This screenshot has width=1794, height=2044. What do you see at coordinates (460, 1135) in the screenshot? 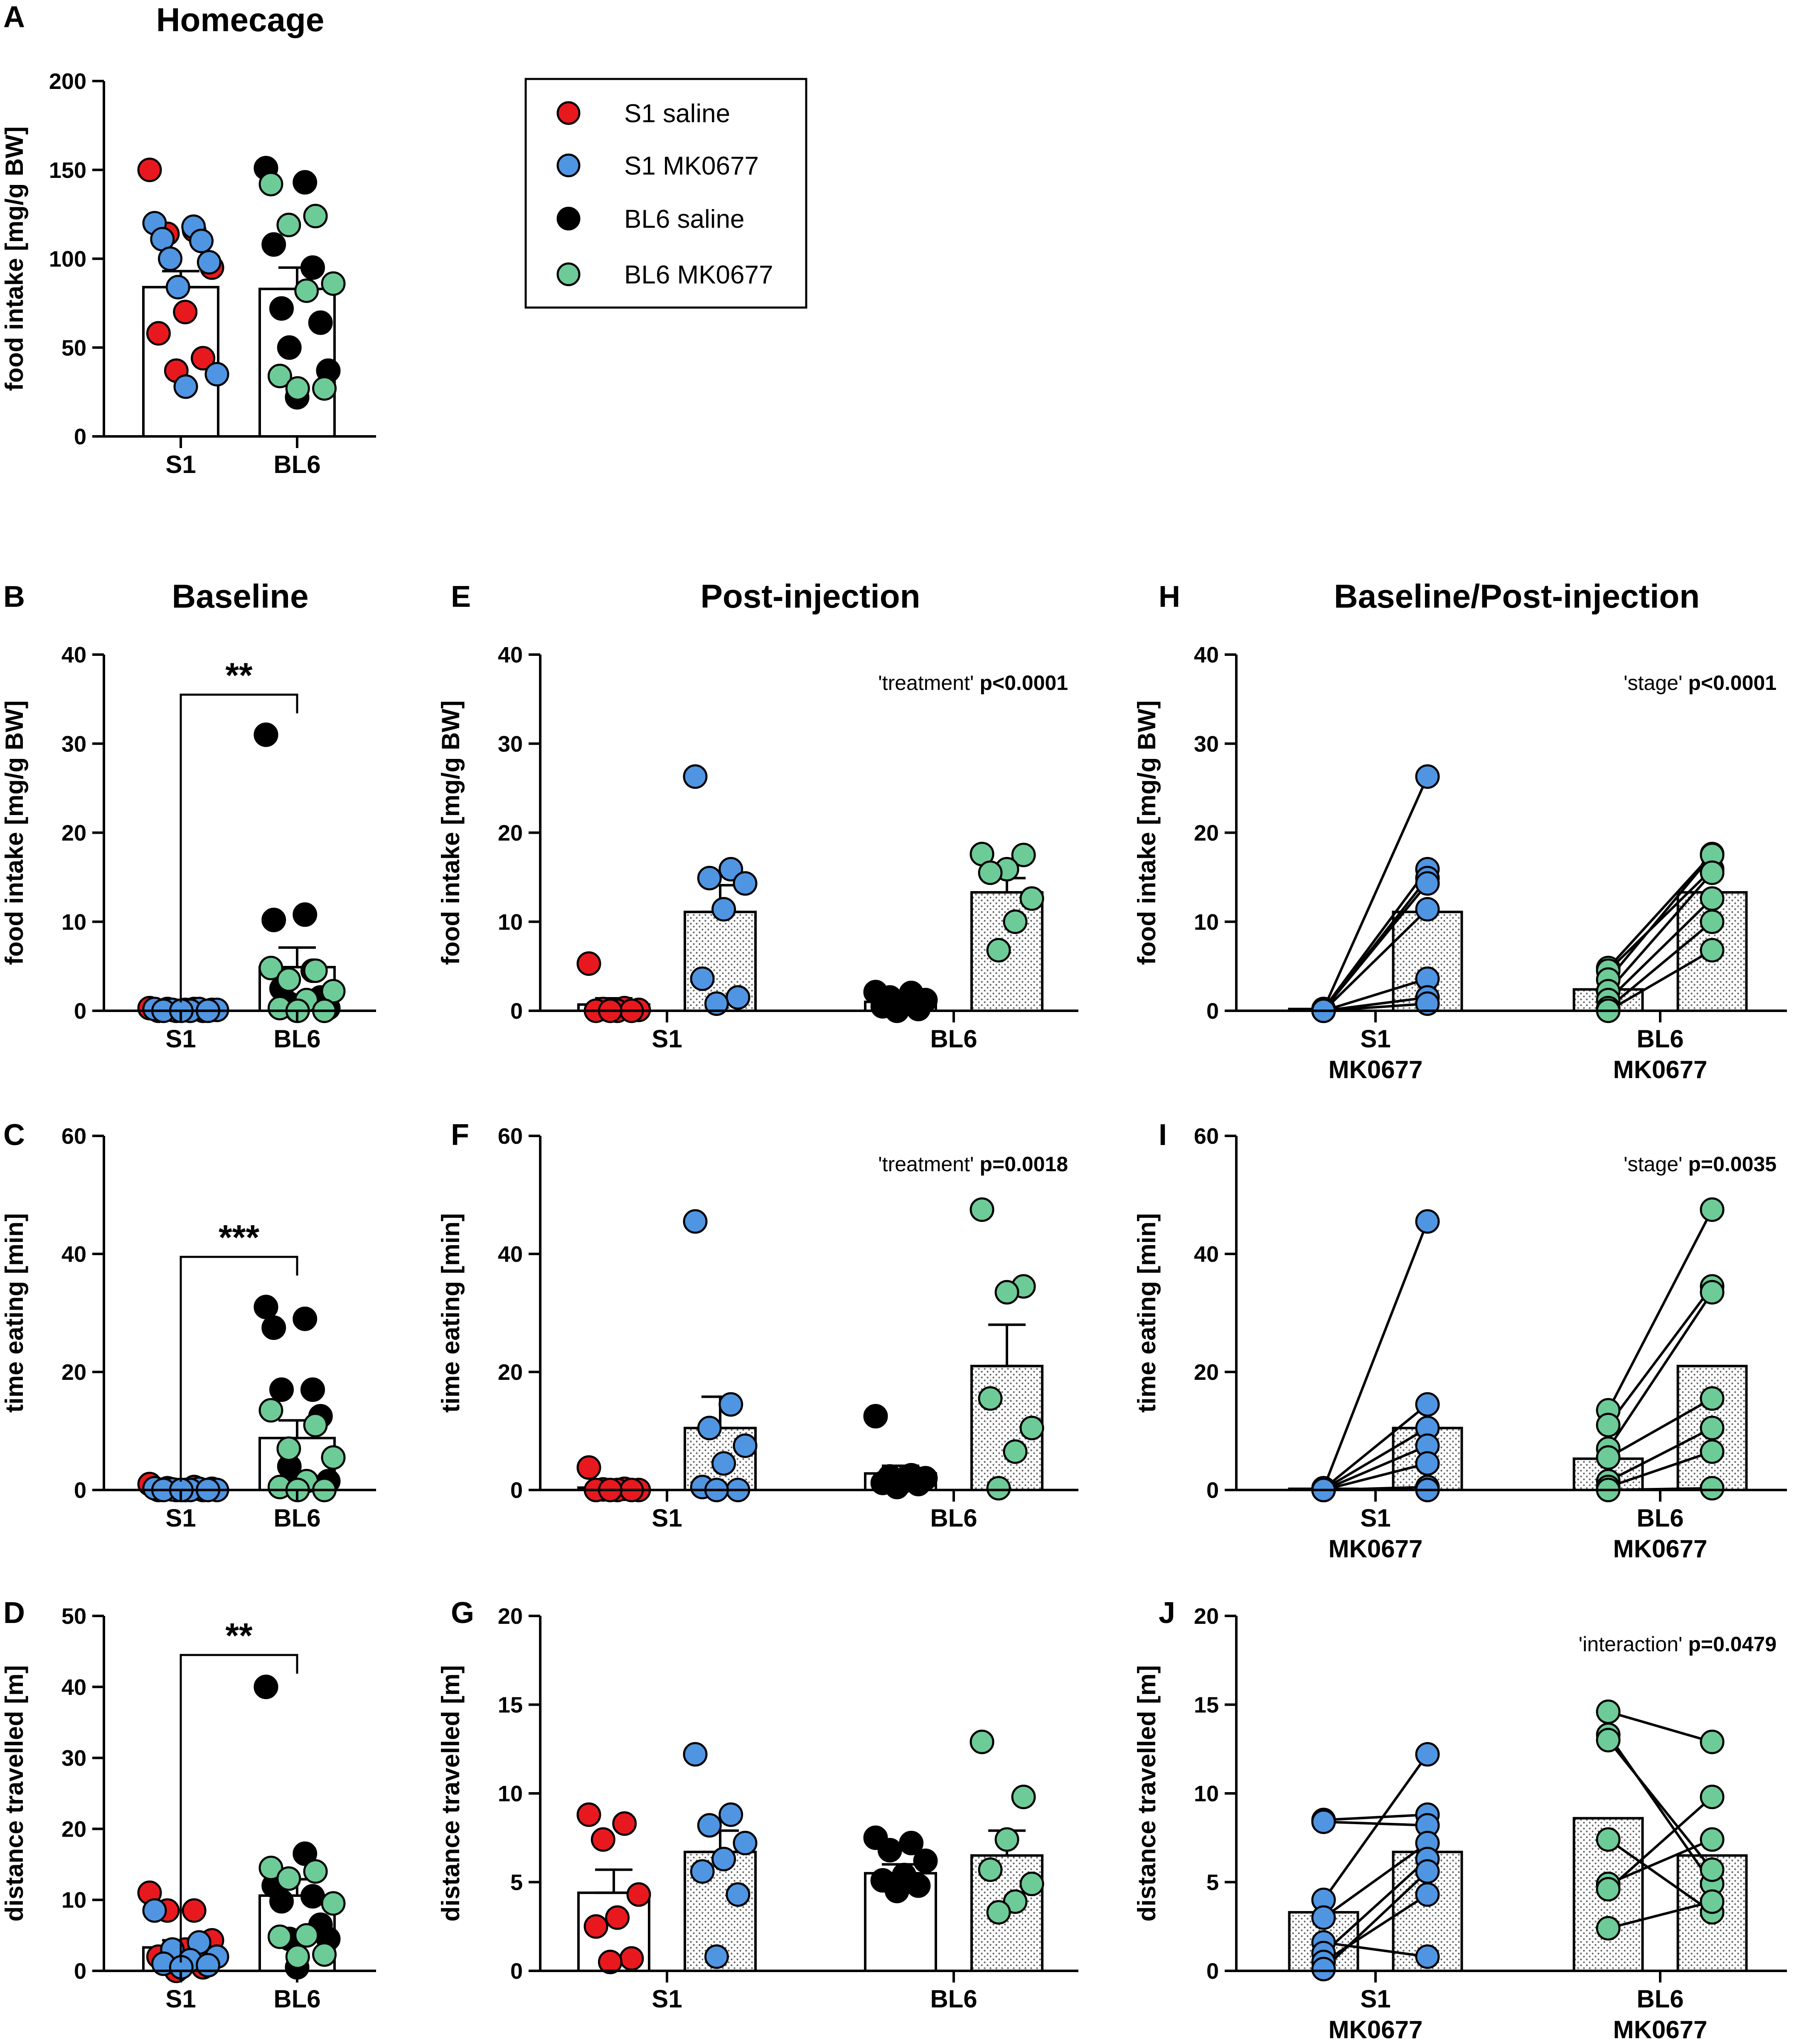
I see `panel-letter: F` at bounding box center [460, 1135].